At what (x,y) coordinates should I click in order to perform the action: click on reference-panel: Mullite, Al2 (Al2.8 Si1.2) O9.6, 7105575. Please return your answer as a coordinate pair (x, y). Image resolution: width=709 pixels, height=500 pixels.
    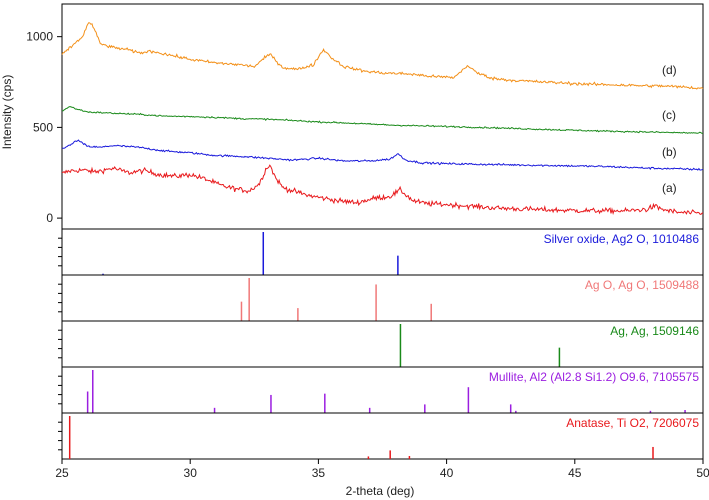
    Looking at the image, I should click on (381, 390).